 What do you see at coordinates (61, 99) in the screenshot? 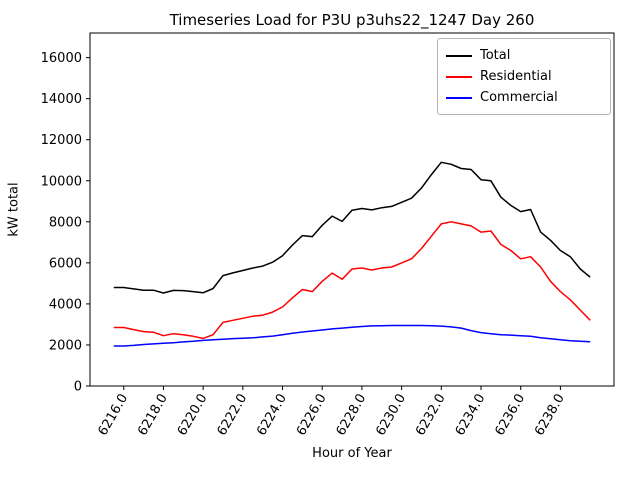
I see `y-tick-label: 14000` at bounding box center [61, 99].